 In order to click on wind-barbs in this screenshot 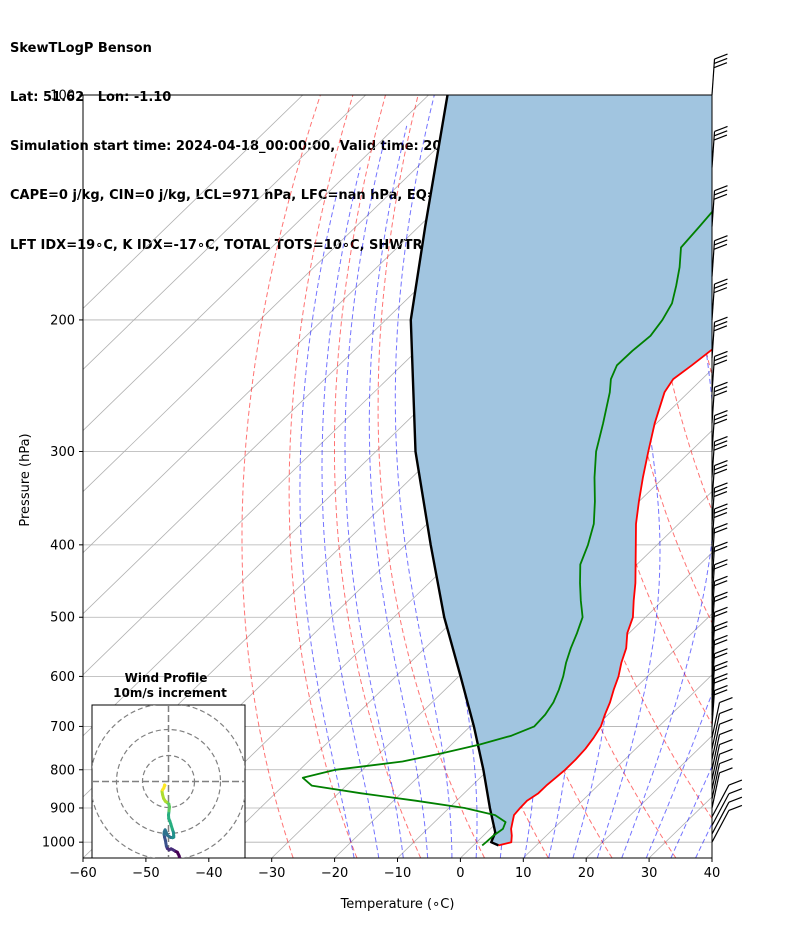, I will do `click(727, 448)`.